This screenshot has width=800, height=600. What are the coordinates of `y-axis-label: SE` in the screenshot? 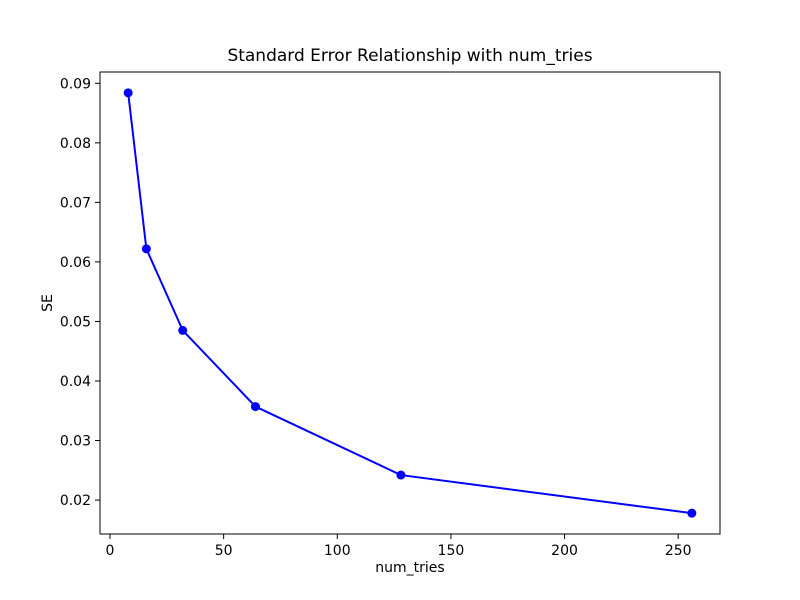 It's located at (48, 303).